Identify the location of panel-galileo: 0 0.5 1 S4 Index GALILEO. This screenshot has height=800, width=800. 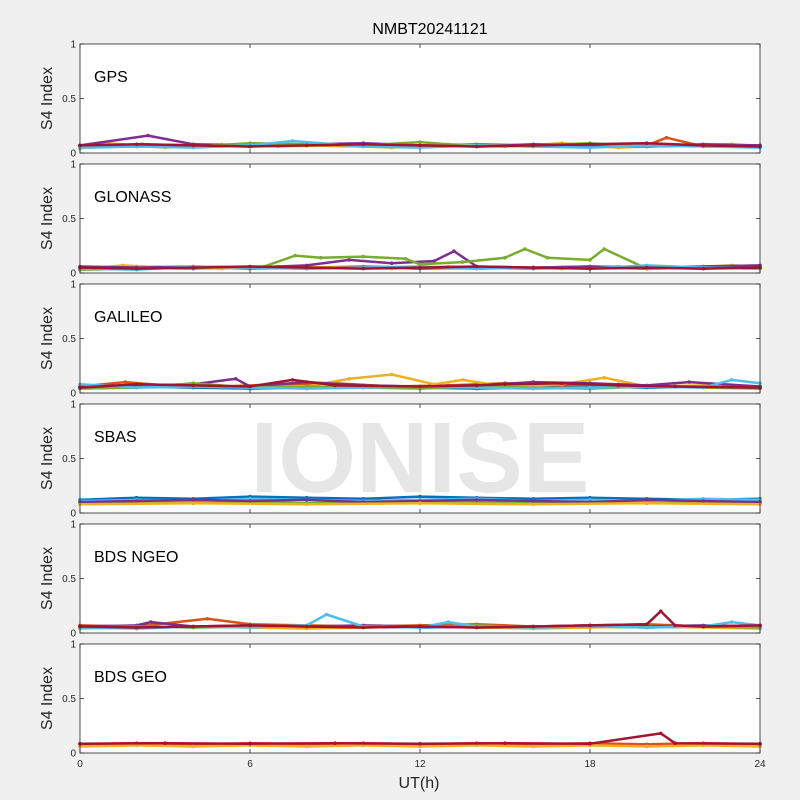
(400, 340).